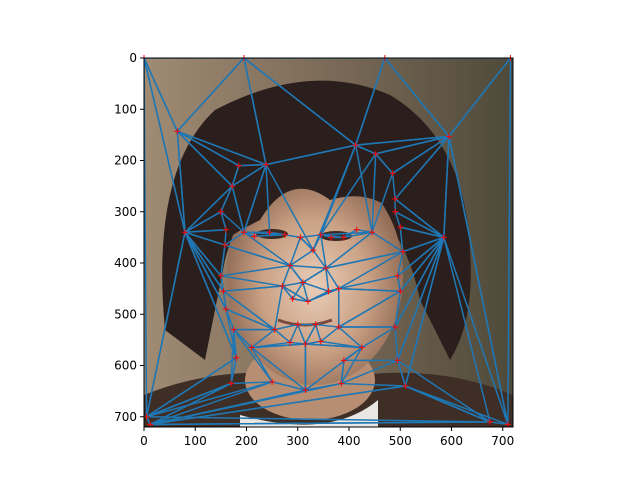 This screenshot has height=480, width=640. What do you see at coordinates (144, 441) in the screenshot?
I see `x-tick-label-0: 0` at bounding box center [144, 441].